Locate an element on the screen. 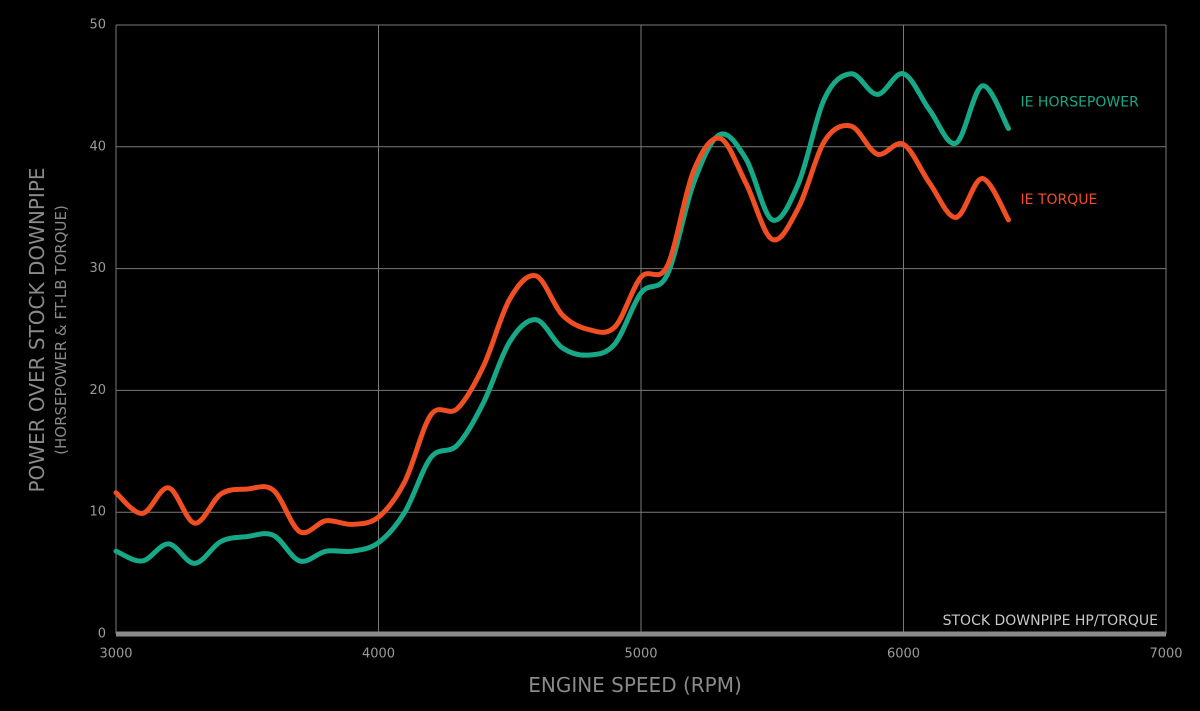 This screenshot has width=1200, height=711. y-axis-title: POWER OVER STOCK DOWNPIPE is located at coordinates (37, 329).